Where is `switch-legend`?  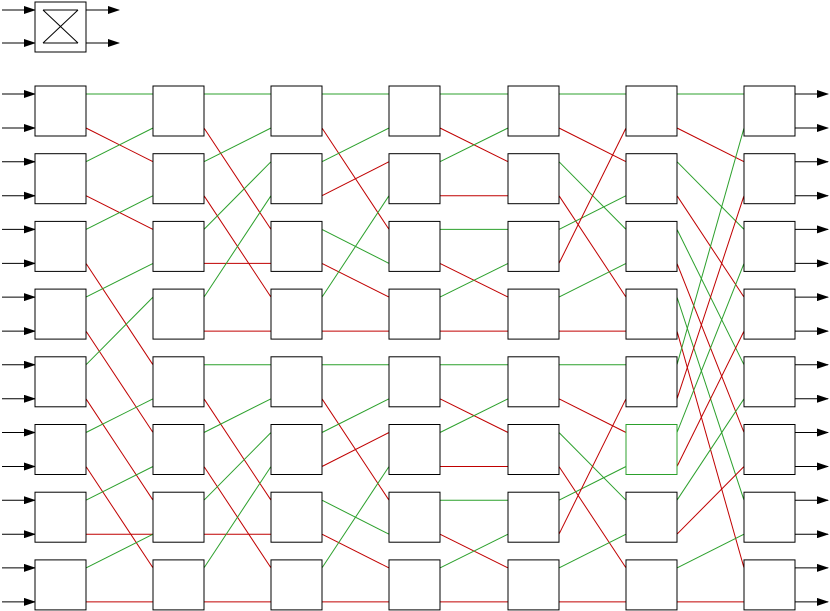
switch-legend is located at coordinates (61, 27).